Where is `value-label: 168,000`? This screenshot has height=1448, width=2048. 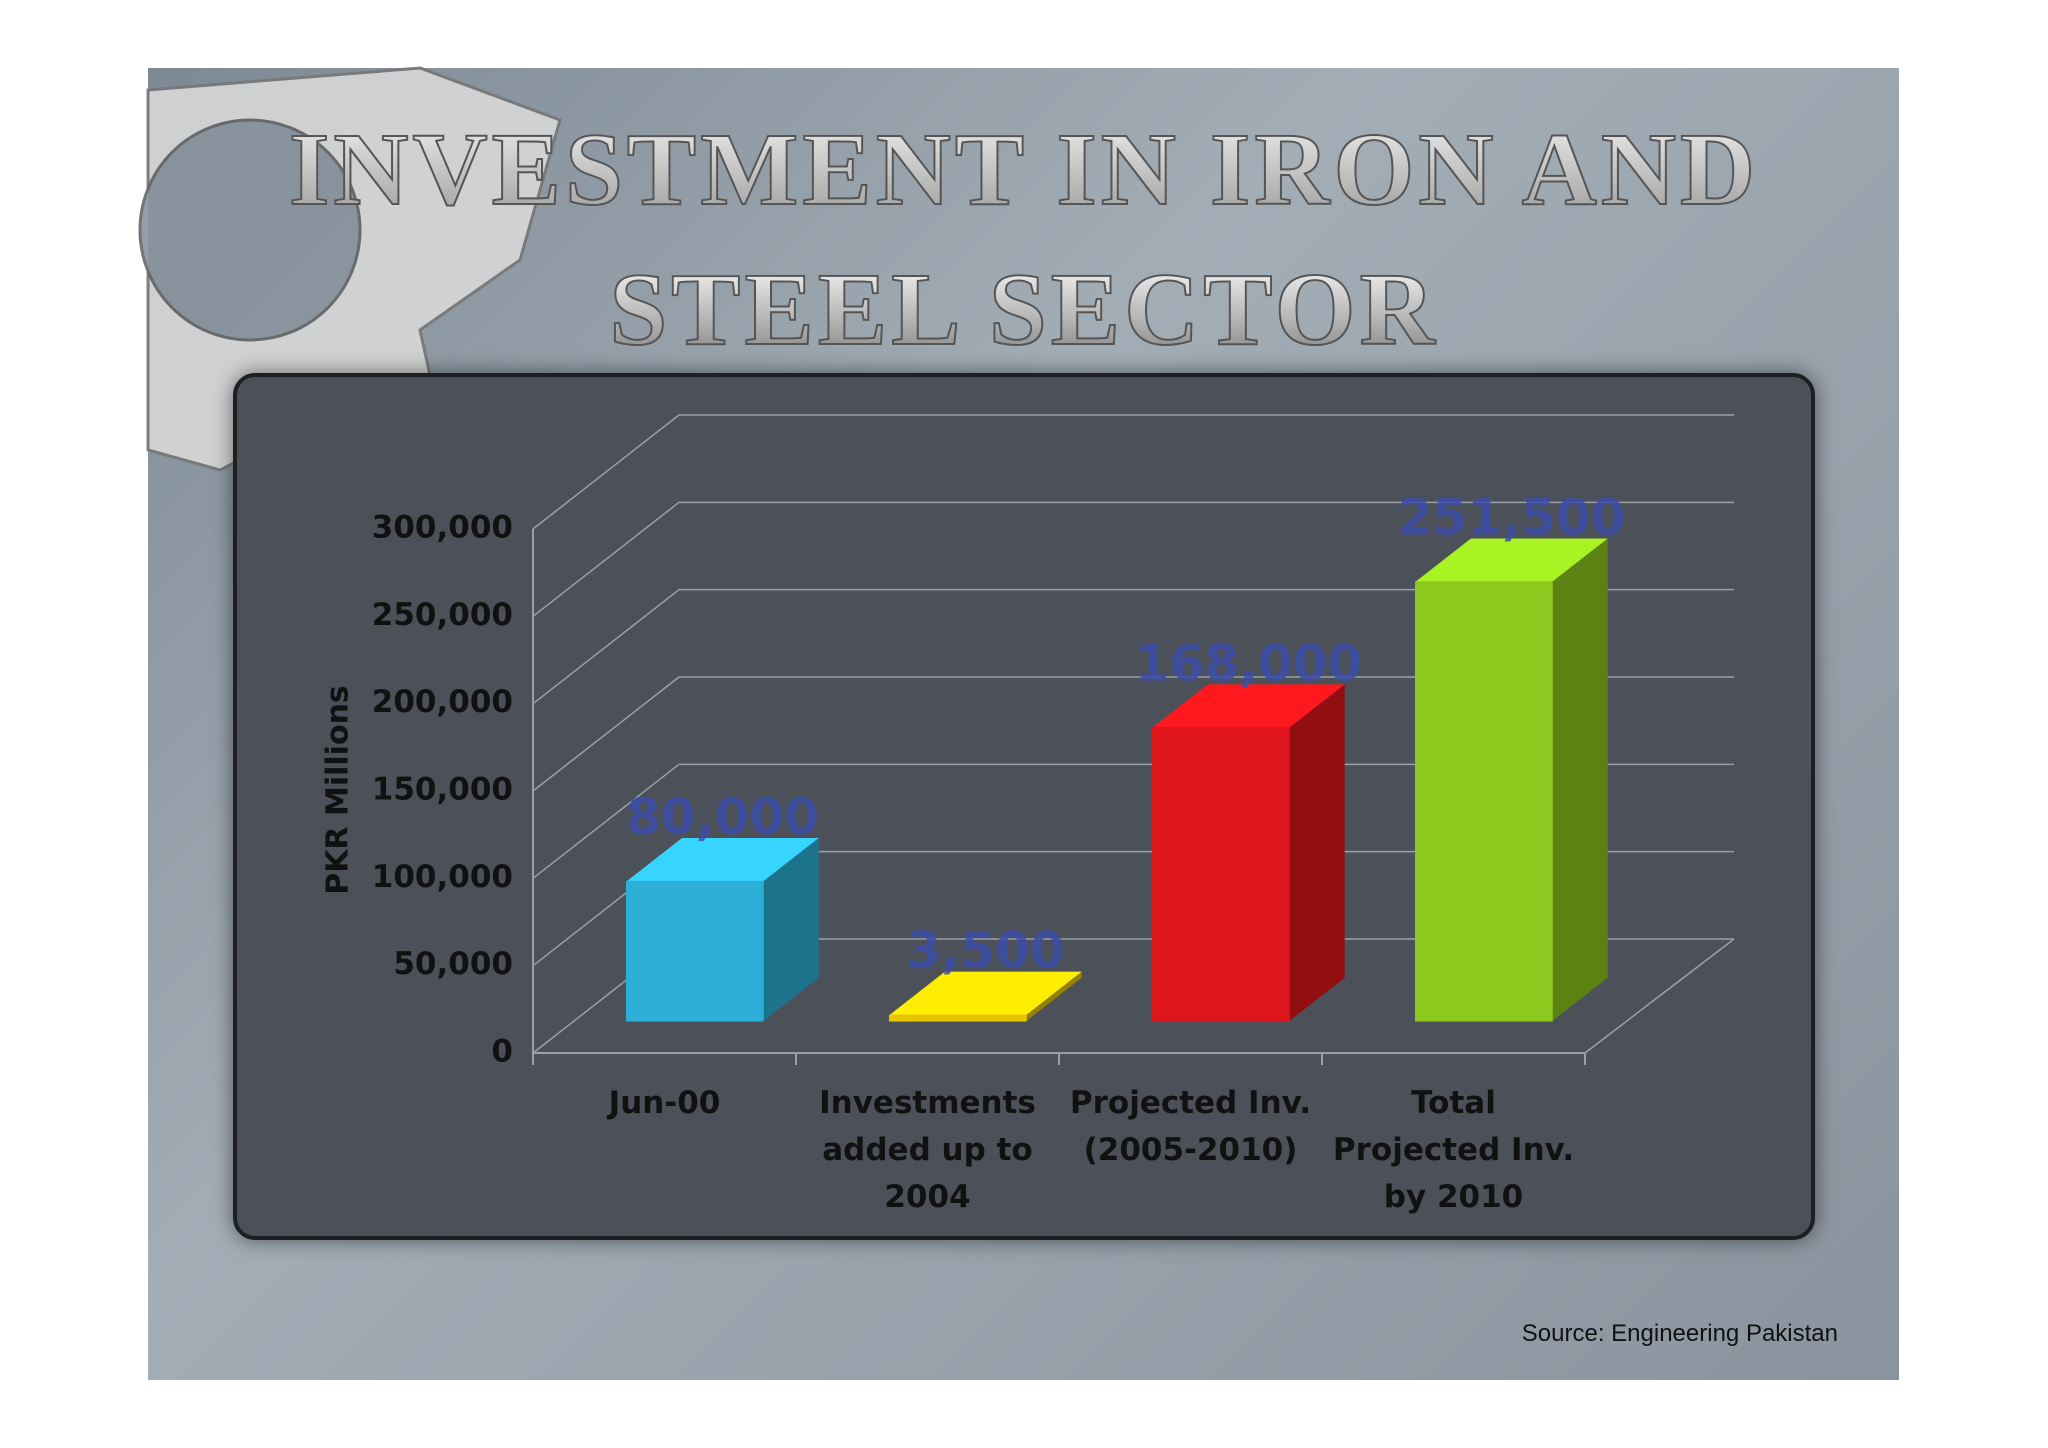 value-label: 168,000 is located at coordinates (1249, 663).